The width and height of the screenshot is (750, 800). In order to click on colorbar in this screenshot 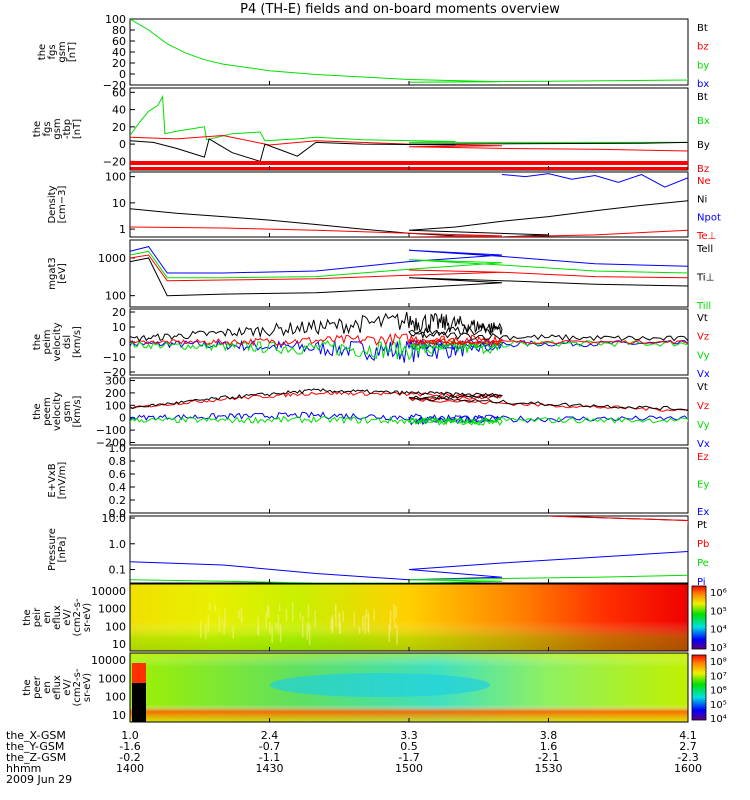, I will do `click(699, 687)`.